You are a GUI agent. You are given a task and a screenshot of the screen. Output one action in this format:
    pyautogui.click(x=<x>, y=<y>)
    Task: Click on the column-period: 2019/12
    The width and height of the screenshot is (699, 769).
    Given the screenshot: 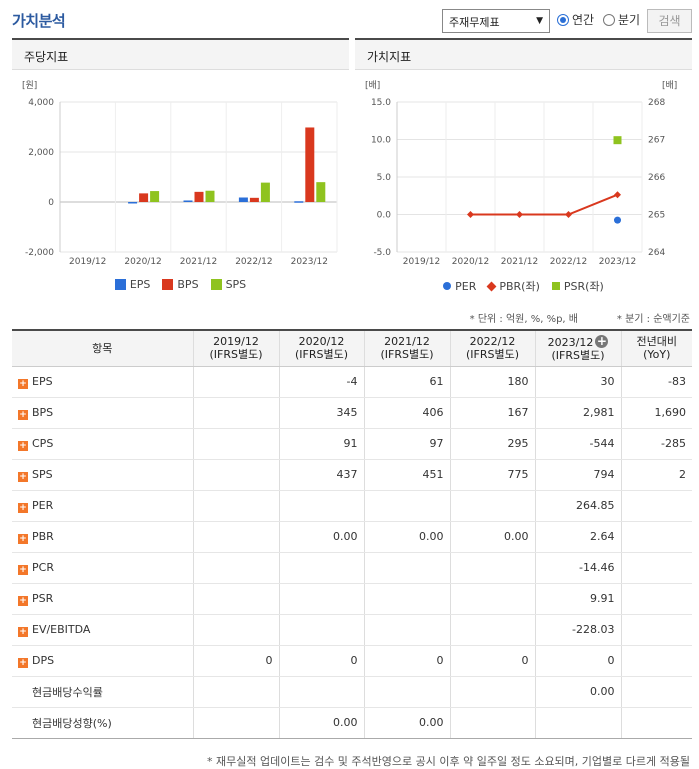 What is the action you would take?
    pyautogui.click(x=236, y=342)
    